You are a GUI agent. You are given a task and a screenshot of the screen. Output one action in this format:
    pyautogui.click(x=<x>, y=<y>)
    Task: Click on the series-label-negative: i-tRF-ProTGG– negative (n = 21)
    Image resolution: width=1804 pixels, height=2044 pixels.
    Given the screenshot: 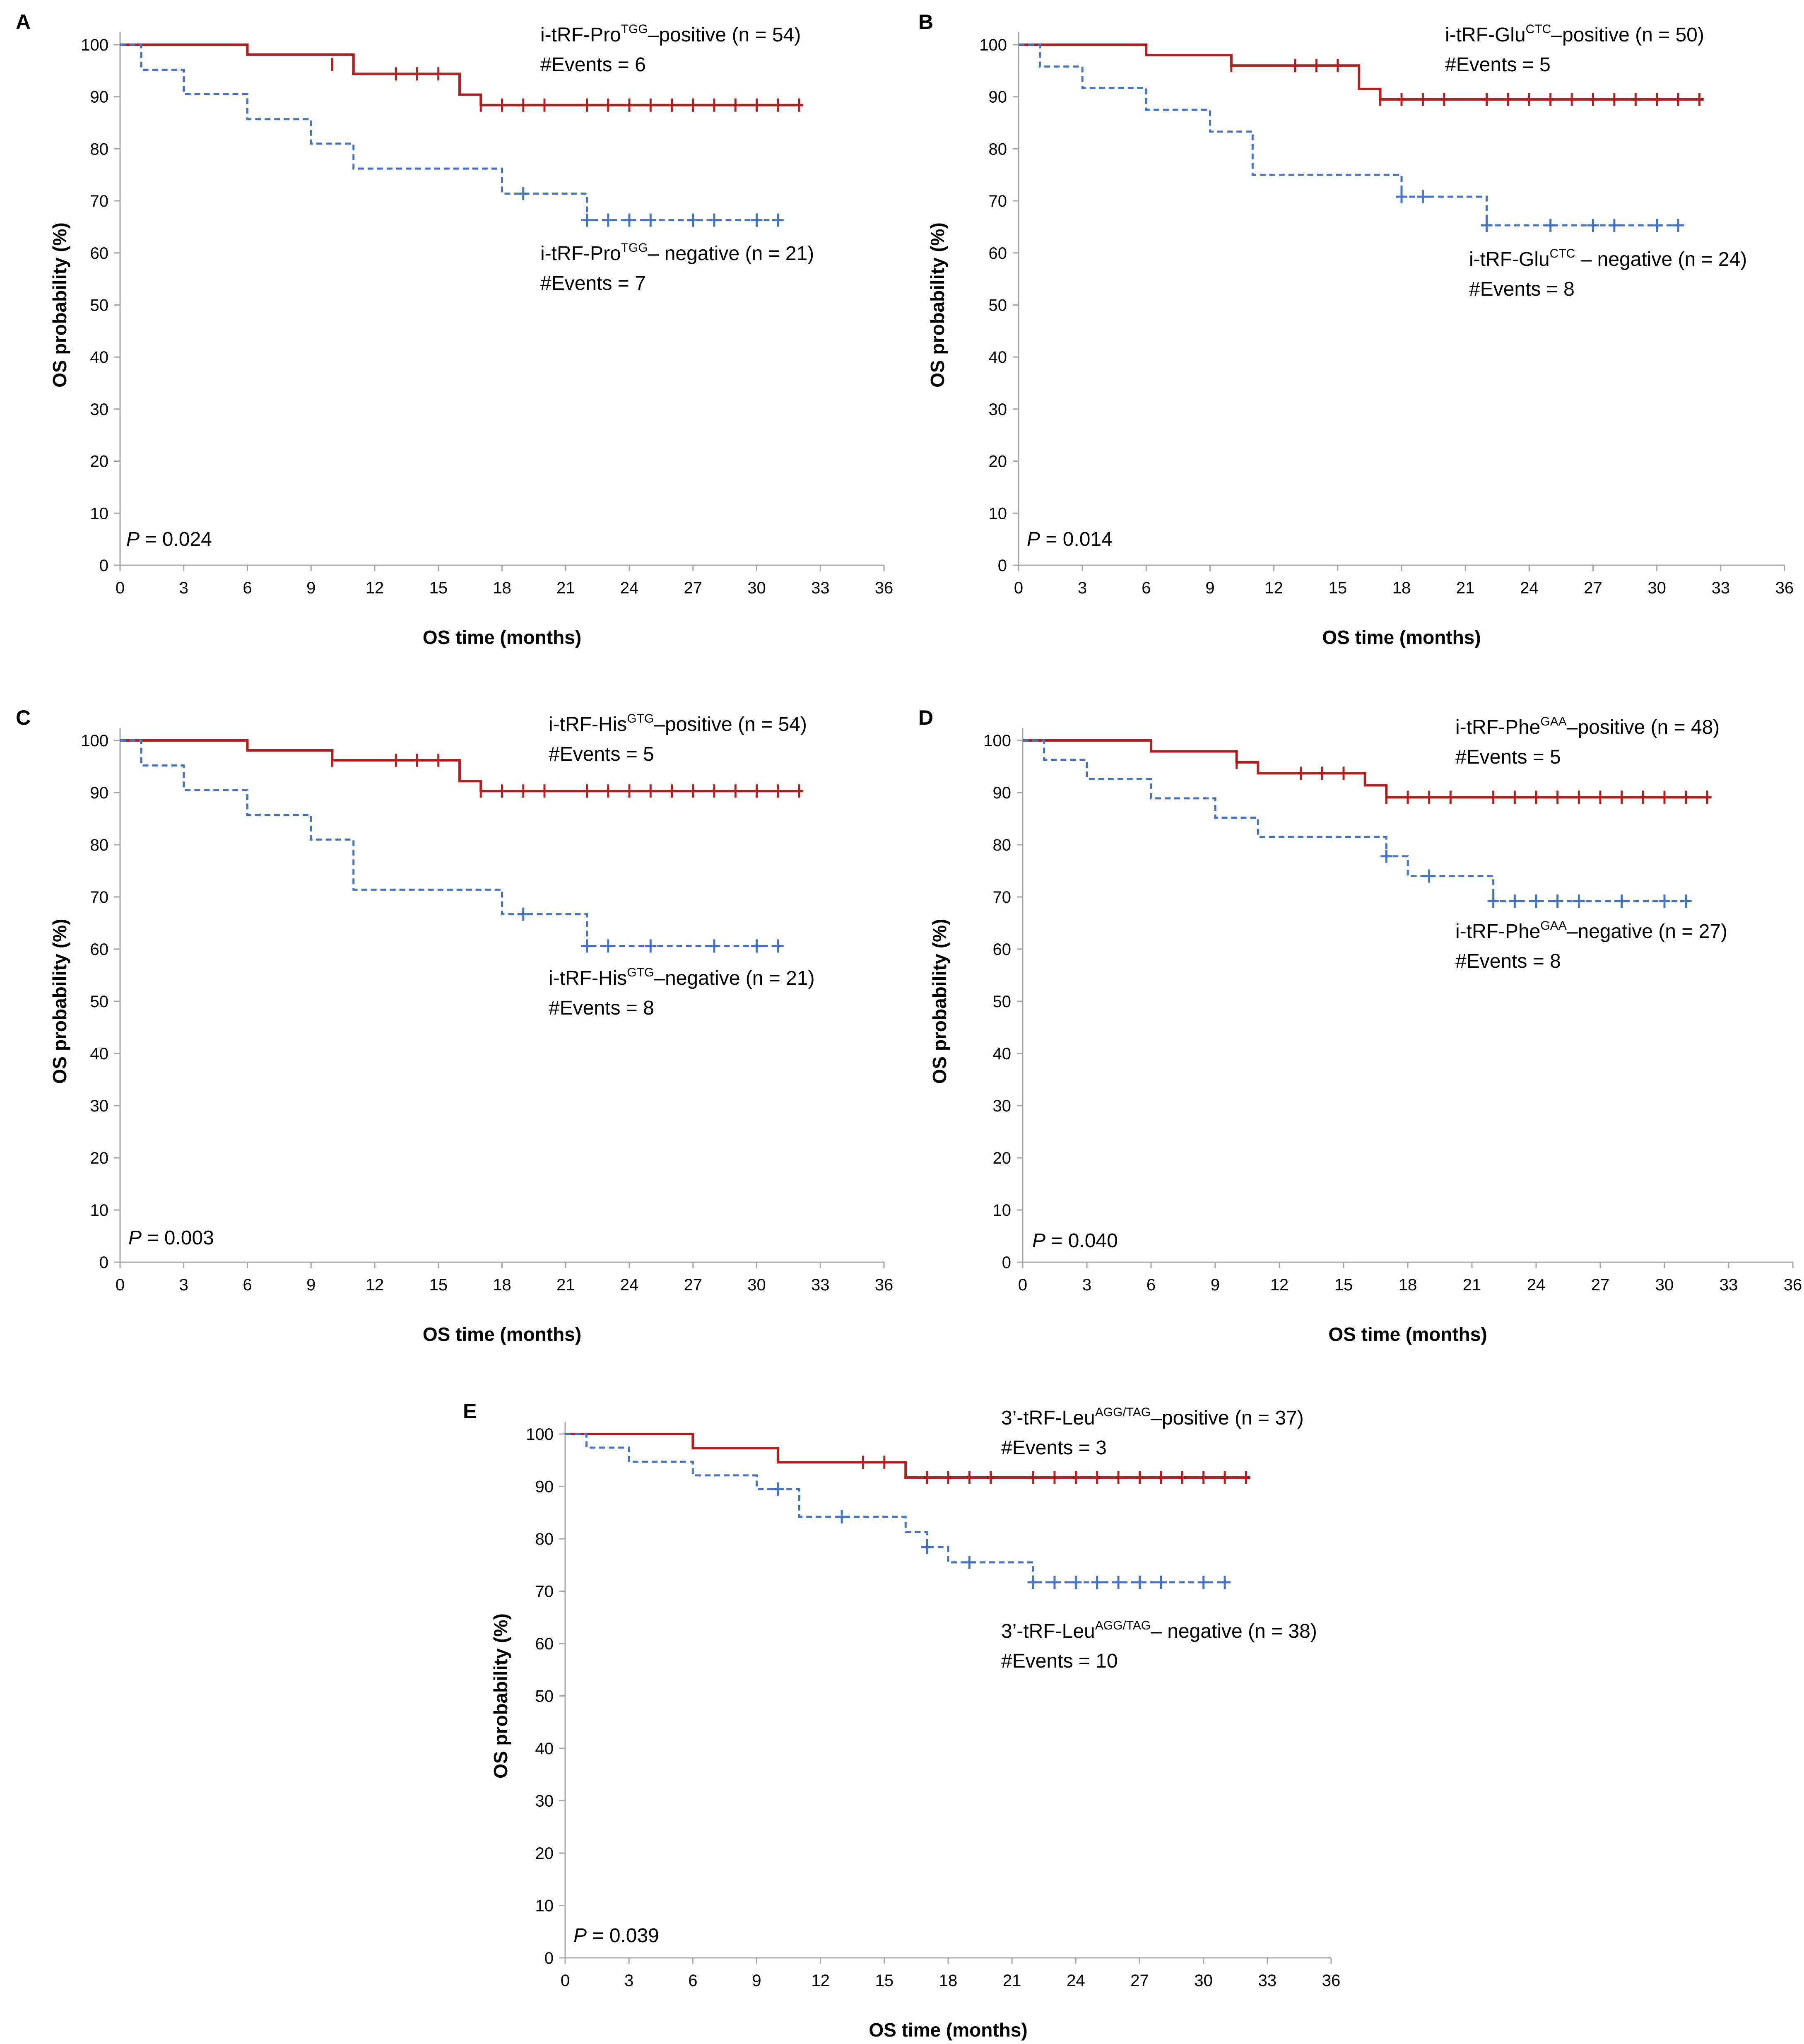 What is the action you would take?
    pyautogui.click(x=677, y=253)
    